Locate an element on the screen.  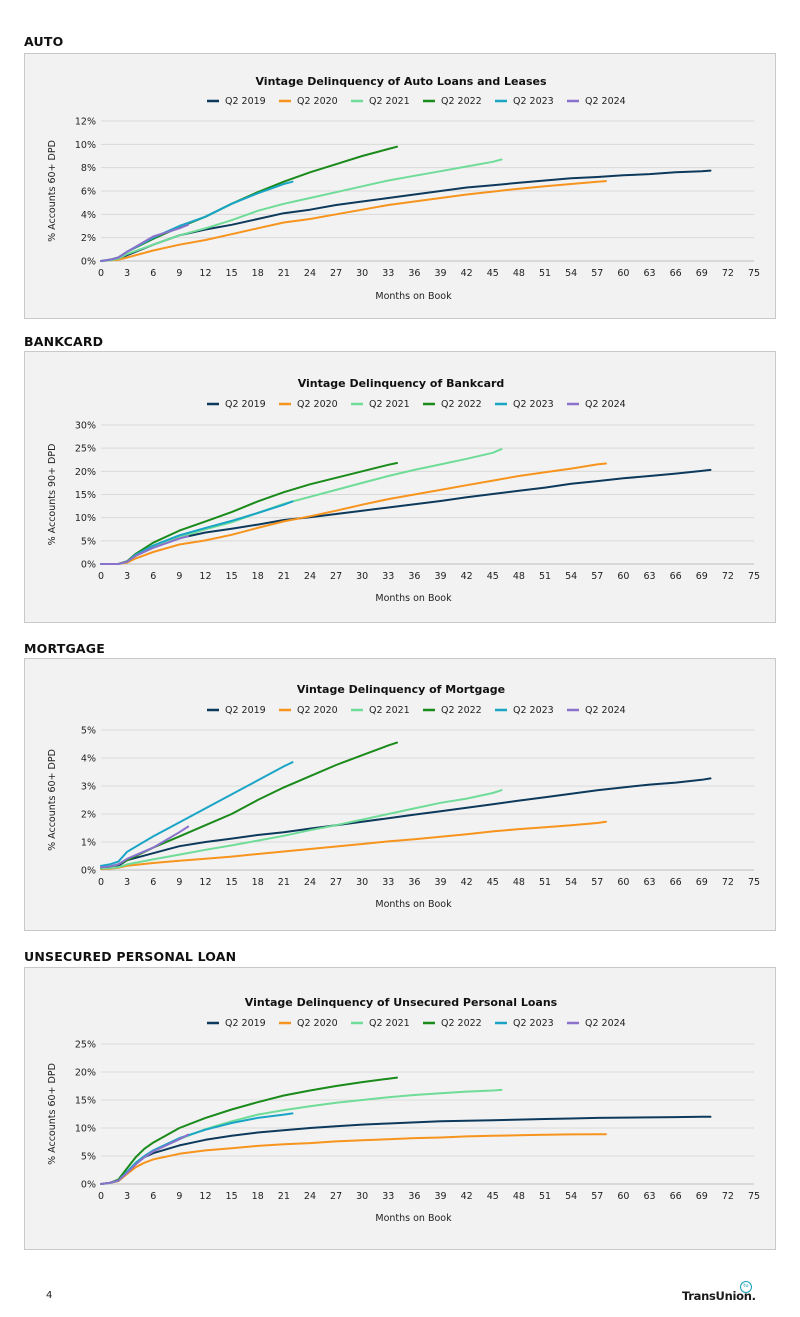
x-tick-label: 42 is located at coordinates (467, 882).